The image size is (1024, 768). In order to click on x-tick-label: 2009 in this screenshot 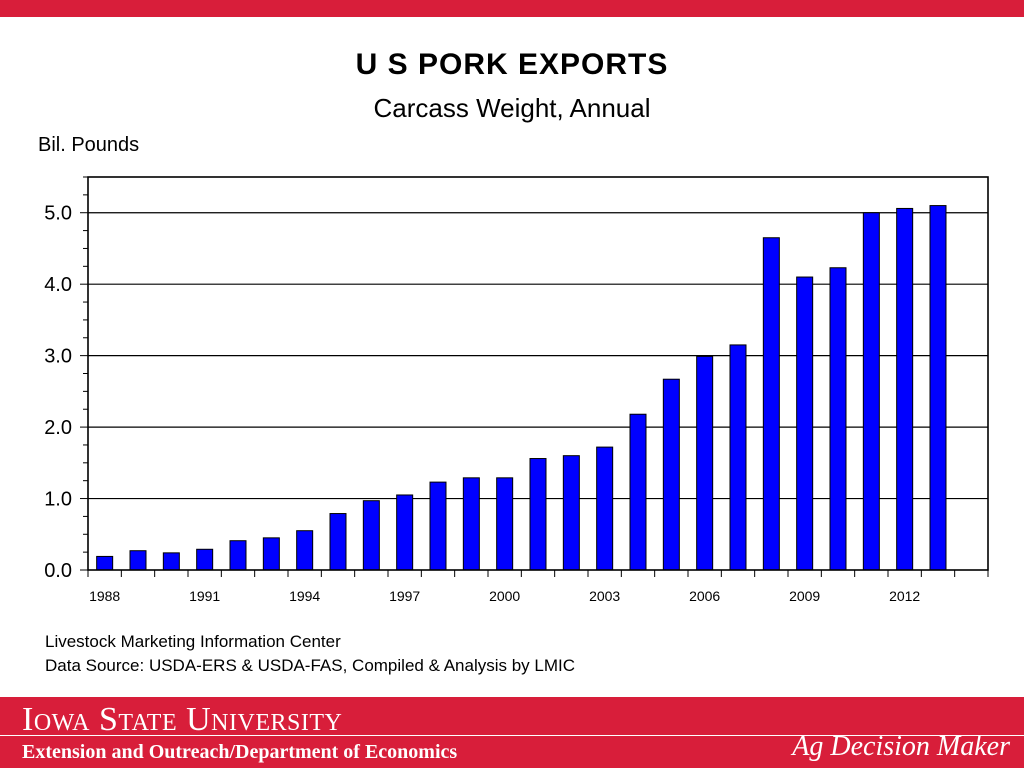, I will do `click(804, 596)`.